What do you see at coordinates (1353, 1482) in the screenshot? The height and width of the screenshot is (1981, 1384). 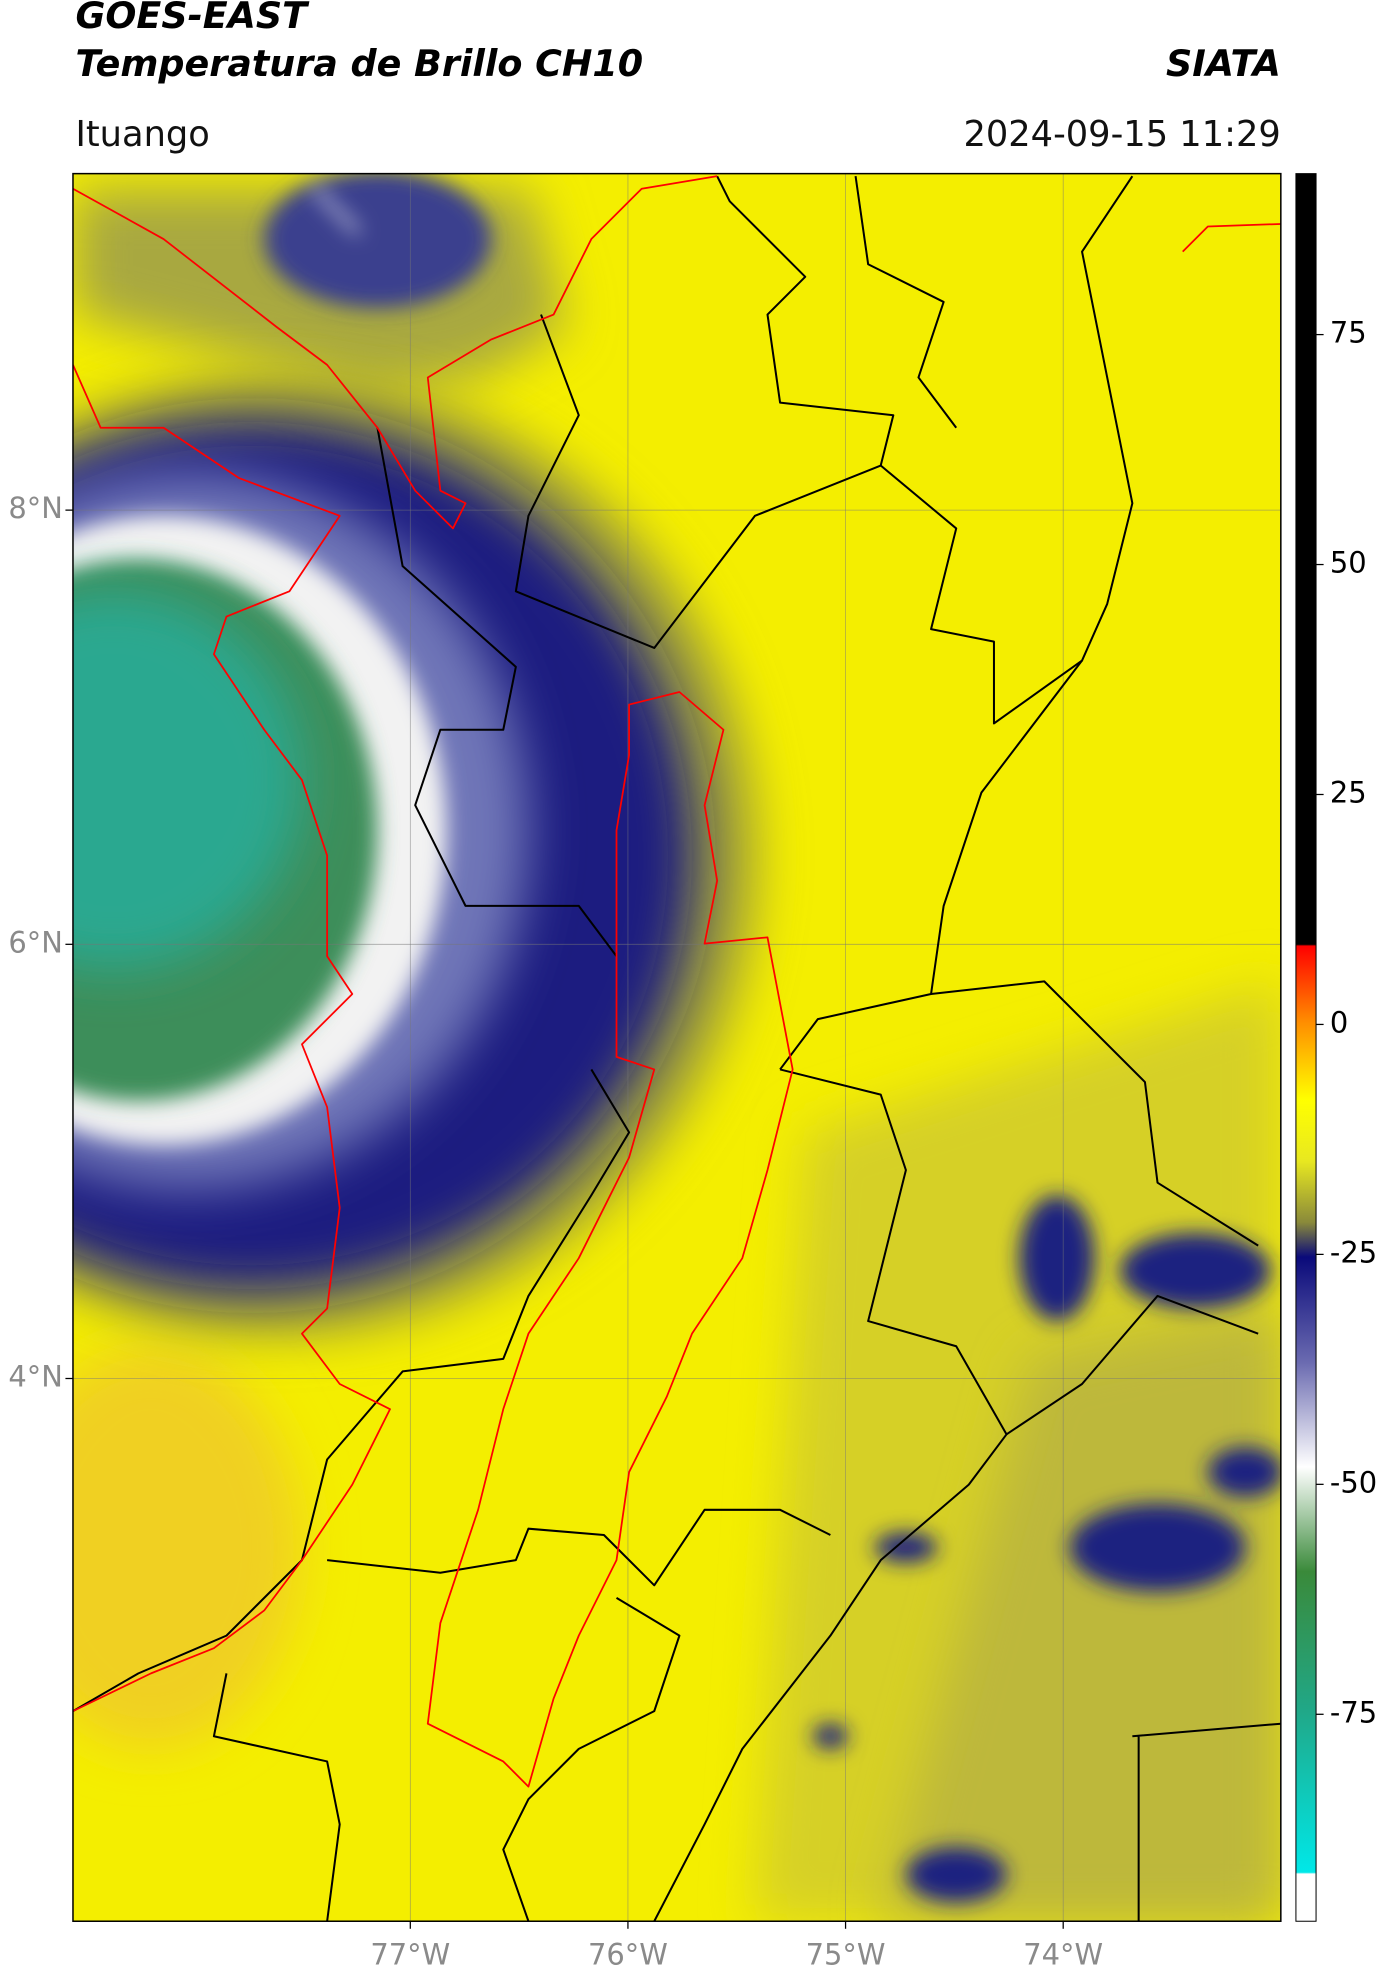 I see `colorbar-tick-label: -50` at bounding box center [1353, 1482].